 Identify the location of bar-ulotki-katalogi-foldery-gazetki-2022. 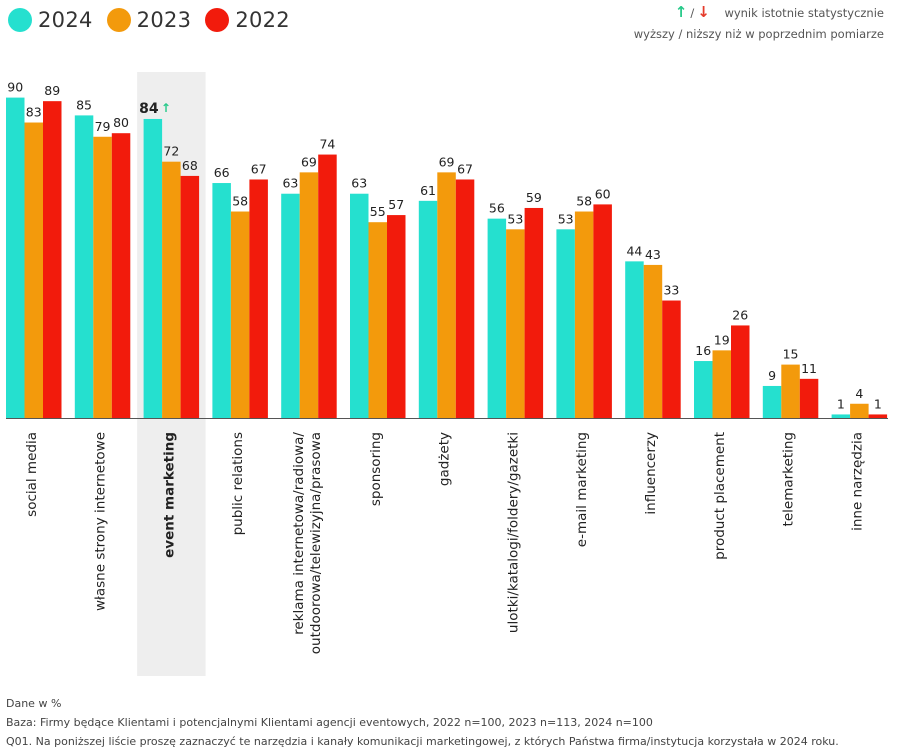
(534, 312).